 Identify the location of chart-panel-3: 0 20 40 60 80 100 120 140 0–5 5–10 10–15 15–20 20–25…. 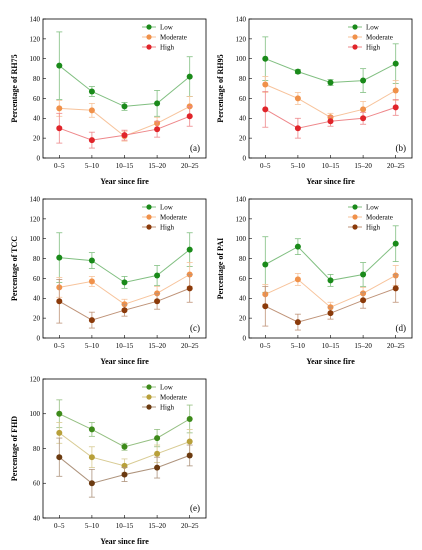
(108, 280).